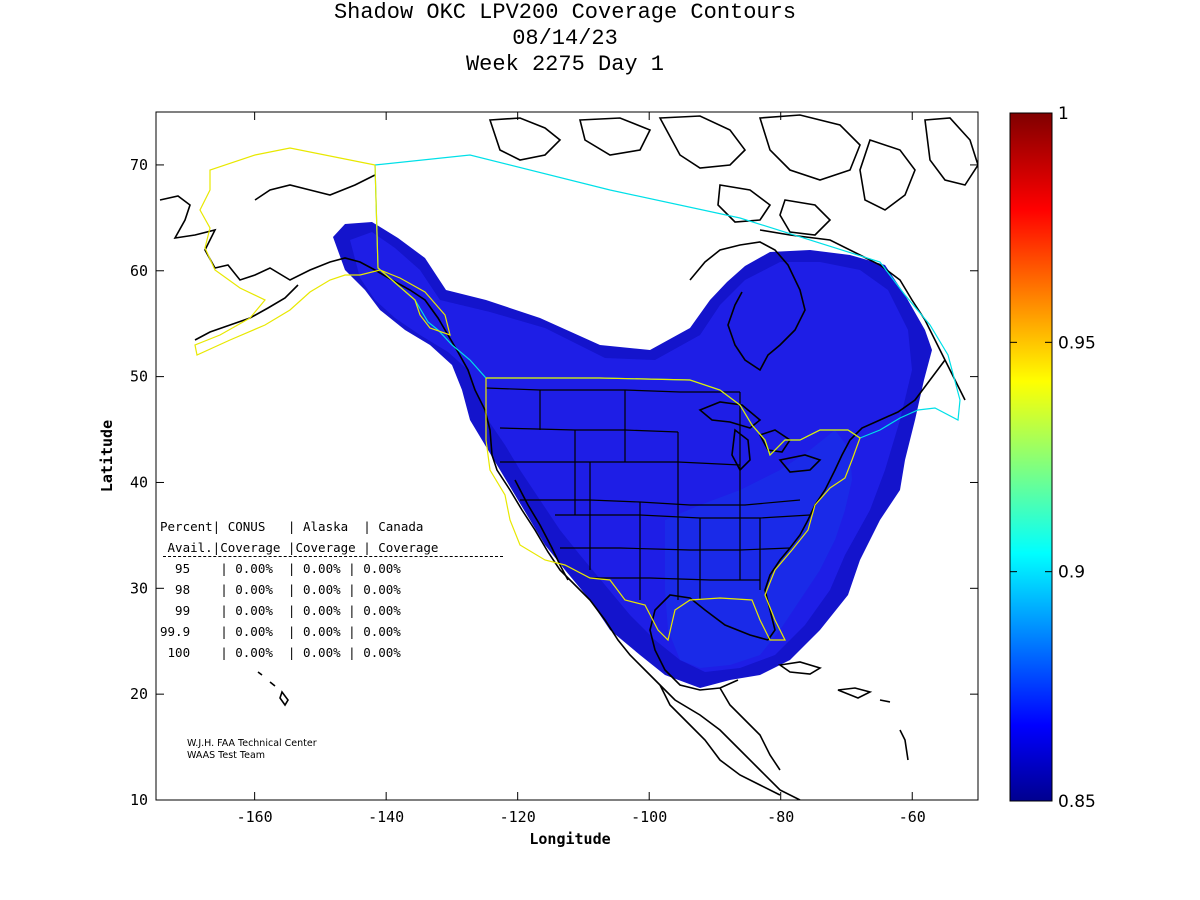 This screenshot has height=900, width=1200. What do you see at coordinates (648, 493) in the screenshot?
I see `state-borders` at bounding box center [648, 493].